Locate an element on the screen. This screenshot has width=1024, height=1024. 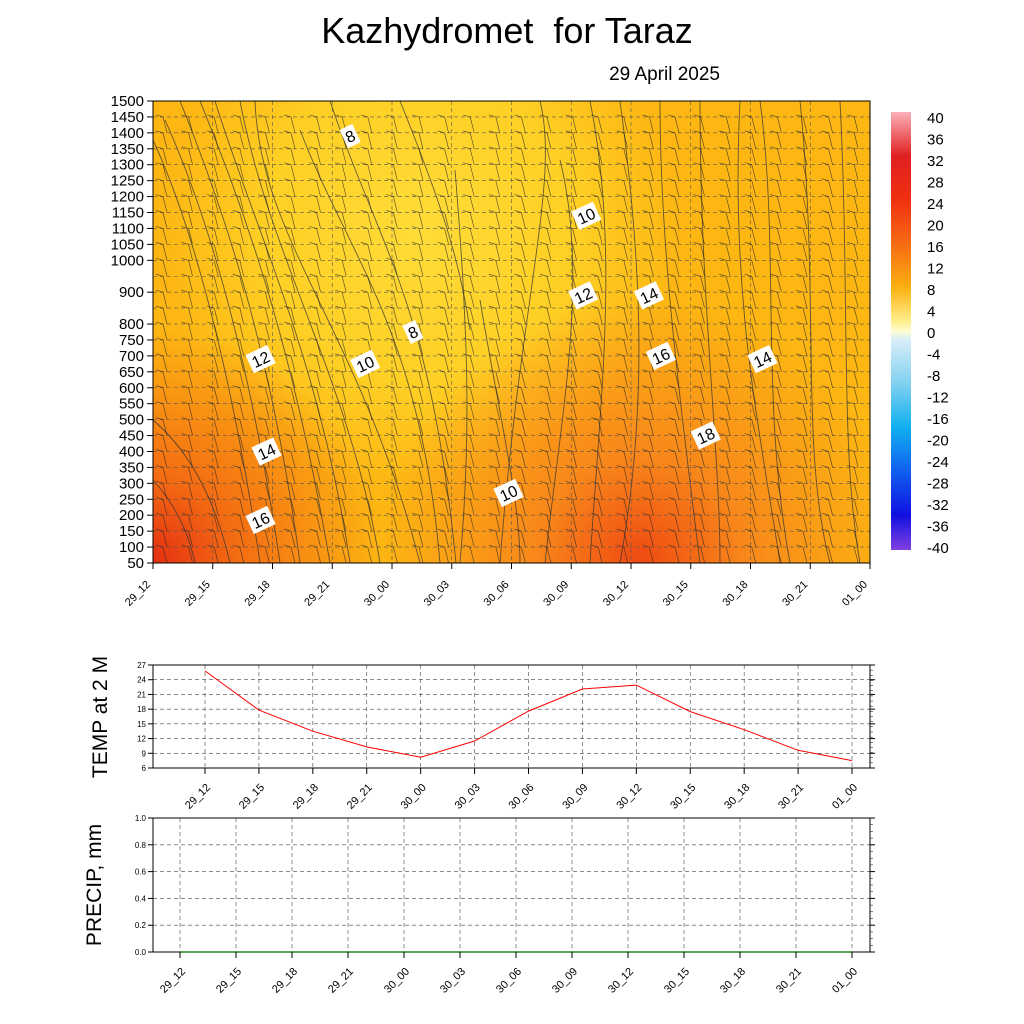
svg-text: 12 is located at coordinates (261, 360).